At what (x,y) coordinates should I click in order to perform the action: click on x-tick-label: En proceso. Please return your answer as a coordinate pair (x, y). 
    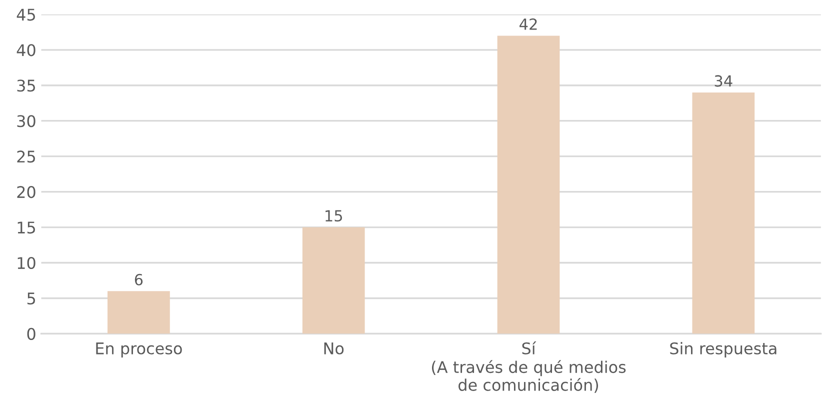
    Looking at the image, I should click on (139, 350).